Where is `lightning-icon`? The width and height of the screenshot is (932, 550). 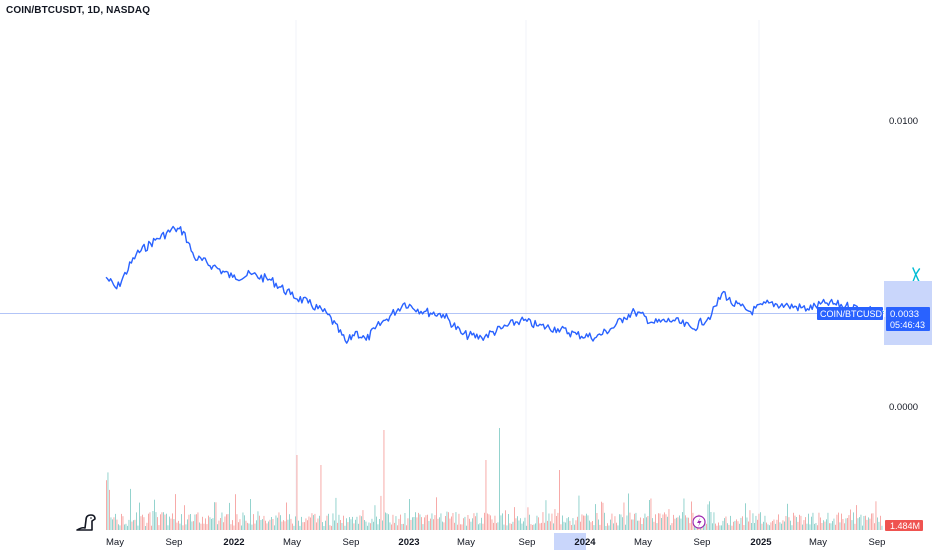 lightning-icon is located at coordinates (699, 522).